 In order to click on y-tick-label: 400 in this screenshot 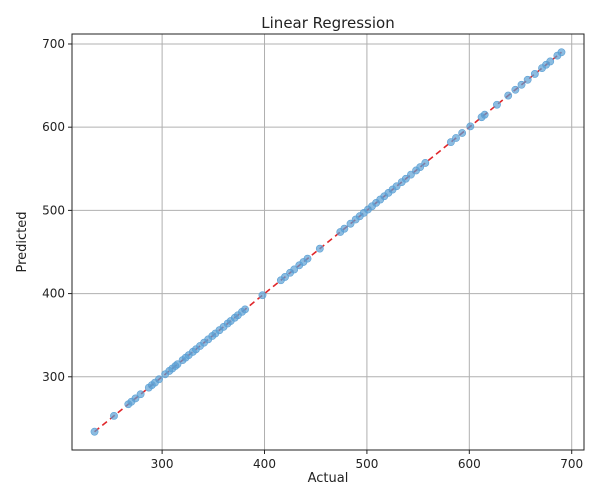, I will do `click(53, 294)`.